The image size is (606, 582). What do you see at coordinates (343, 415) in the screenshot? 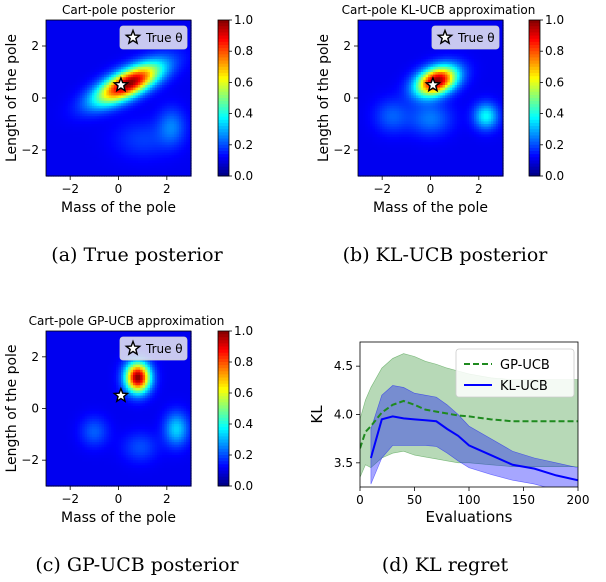
I see `y-tick-label: 4.0` at bounding box center [343, 415].